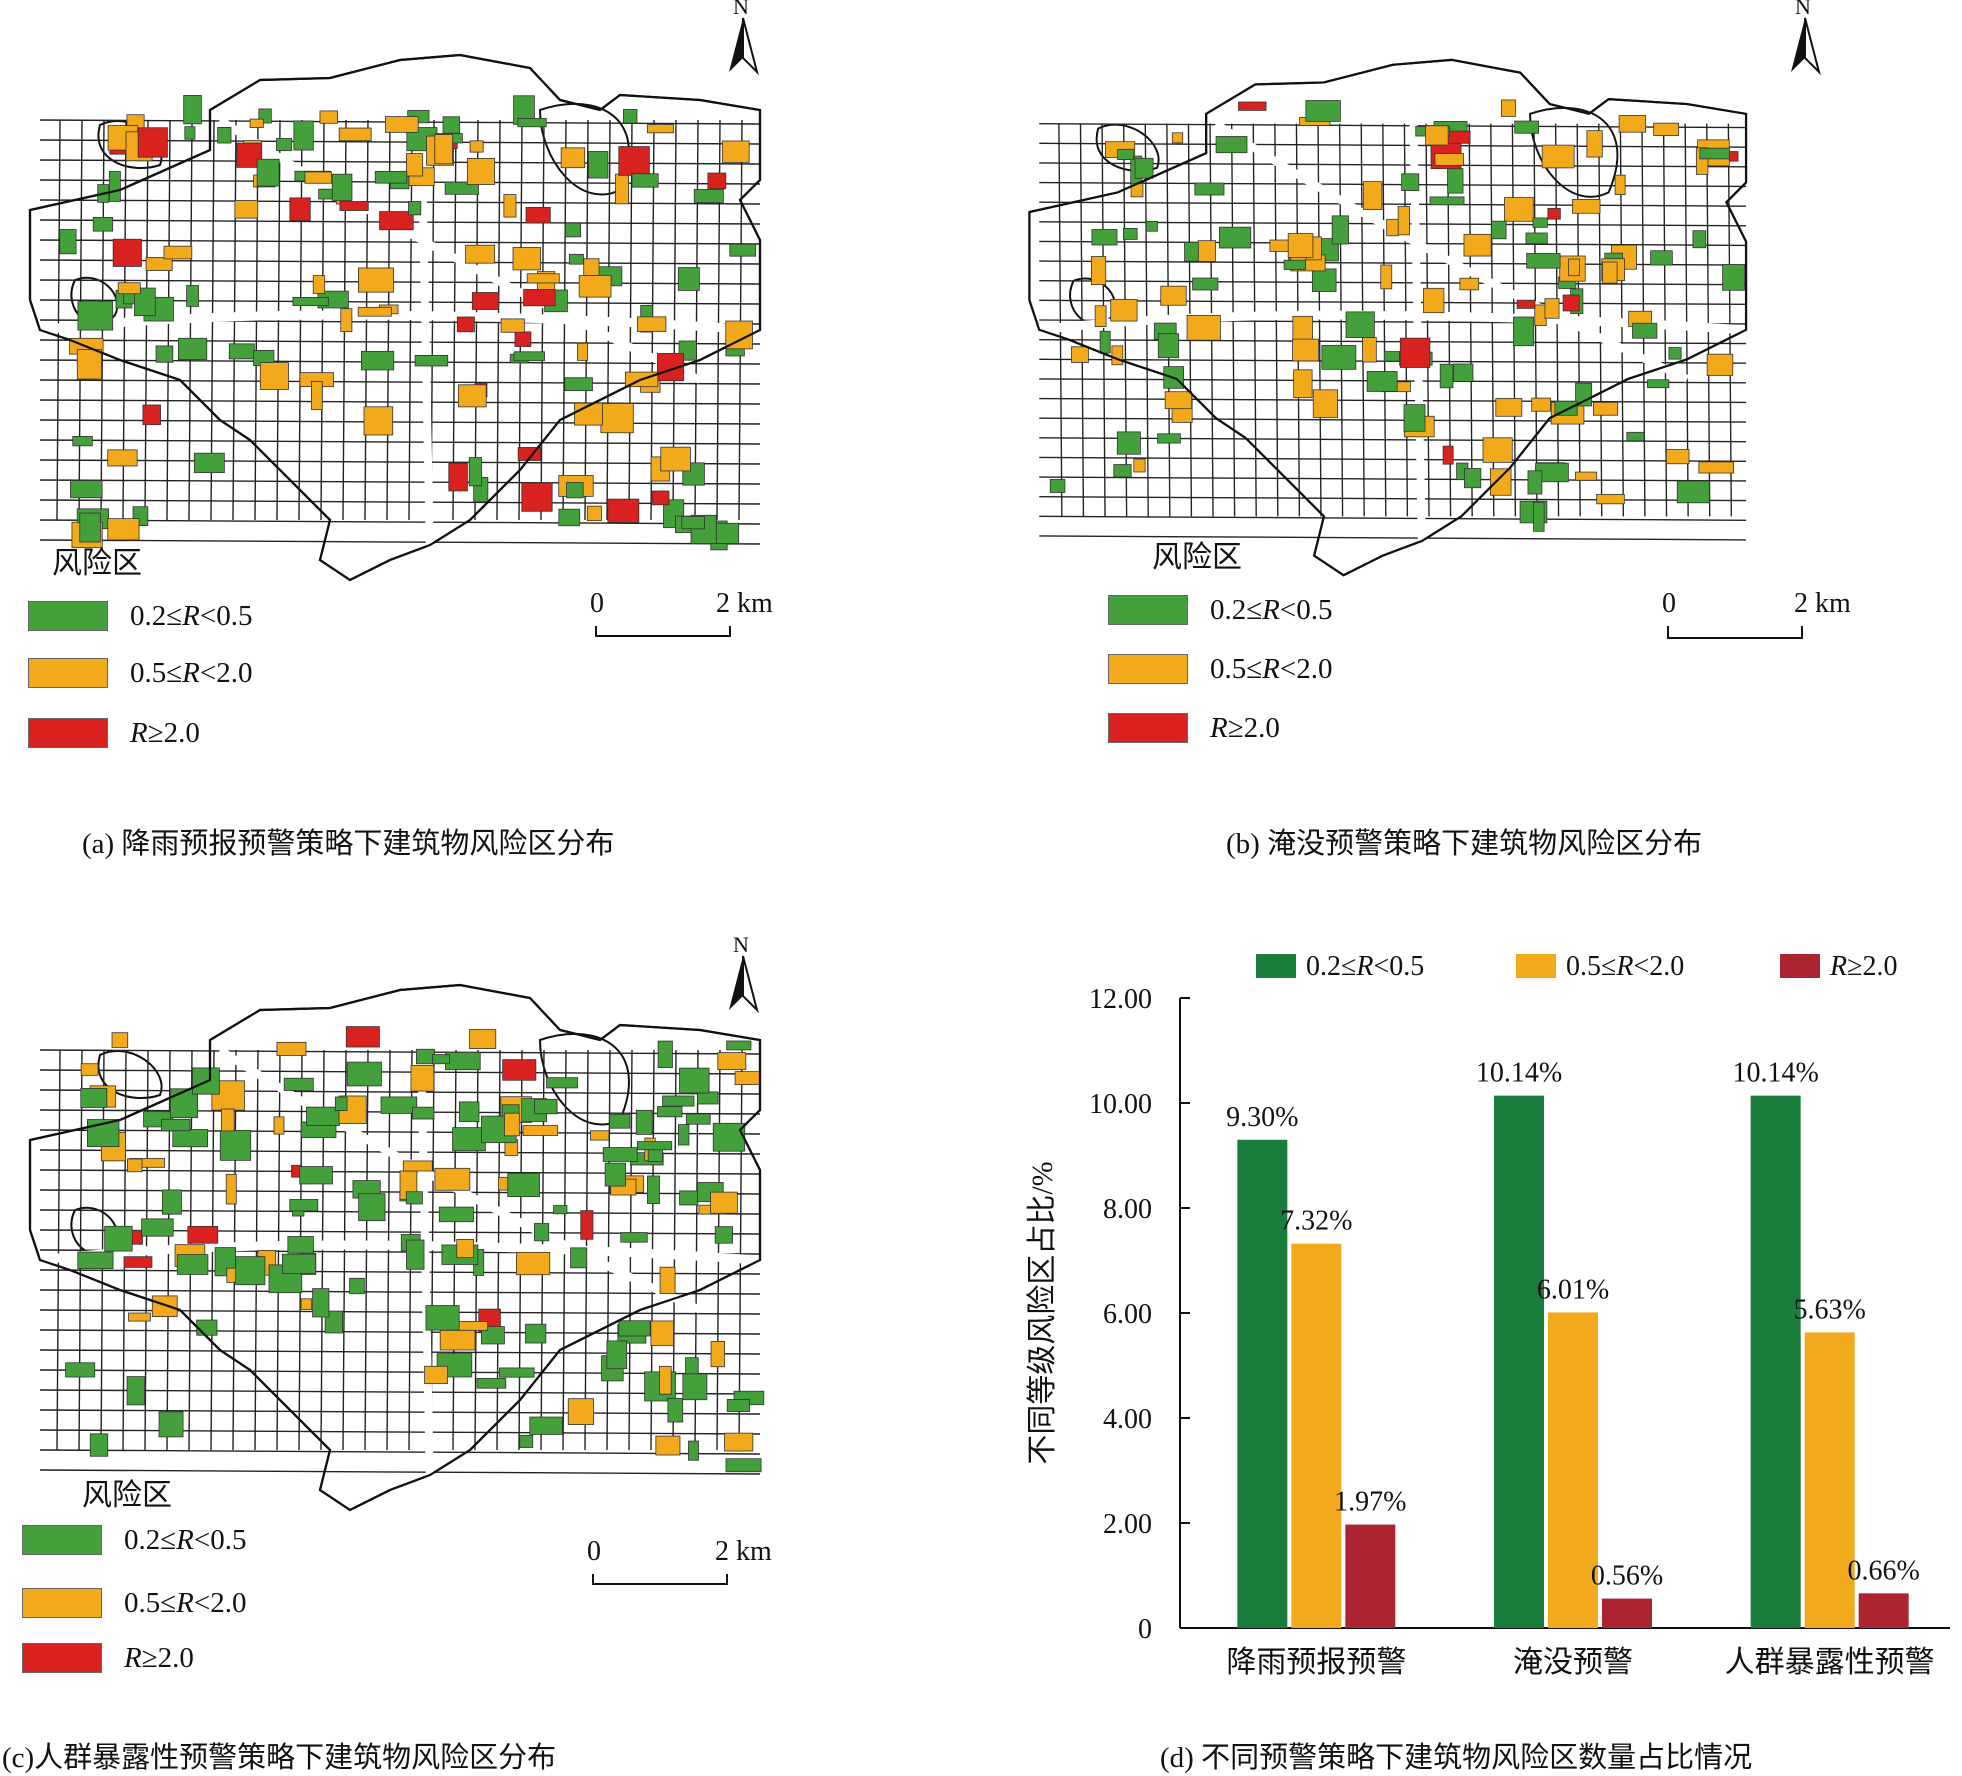  What do you see at coordinates (134, 1603) in the screenshot?
I see `legend-item-mid: 0.5≤R<2.0` at bounding box center [134, 1603].